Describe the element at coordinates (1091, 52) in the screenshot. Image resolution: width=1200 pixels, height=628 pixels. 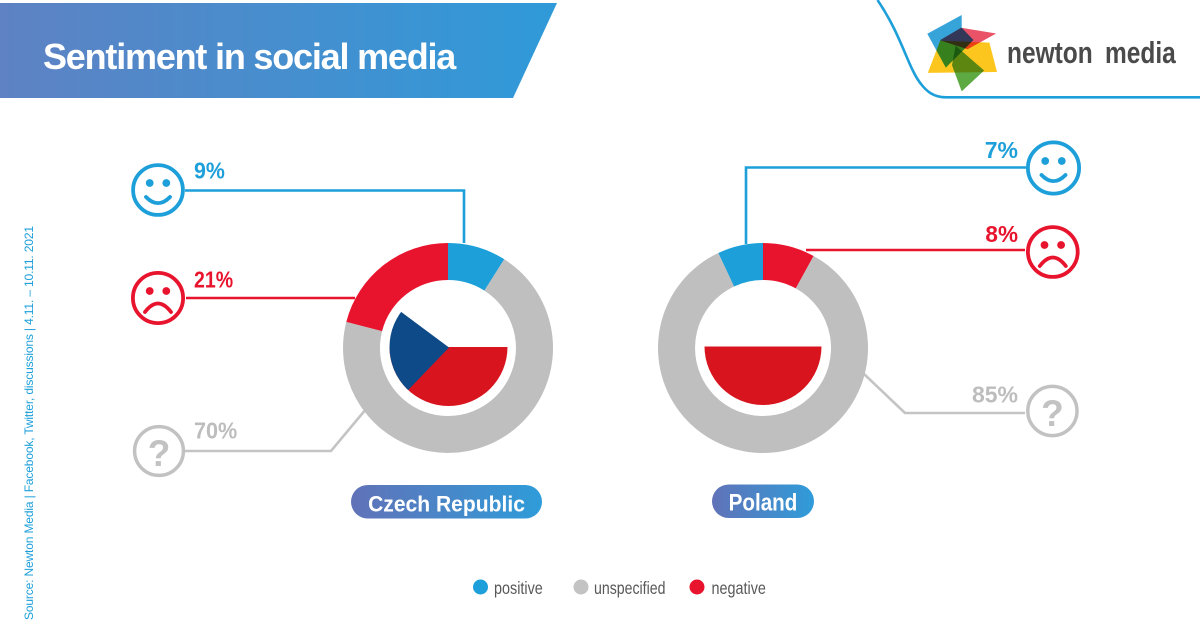
I see `svg-text: newton media` at that location.